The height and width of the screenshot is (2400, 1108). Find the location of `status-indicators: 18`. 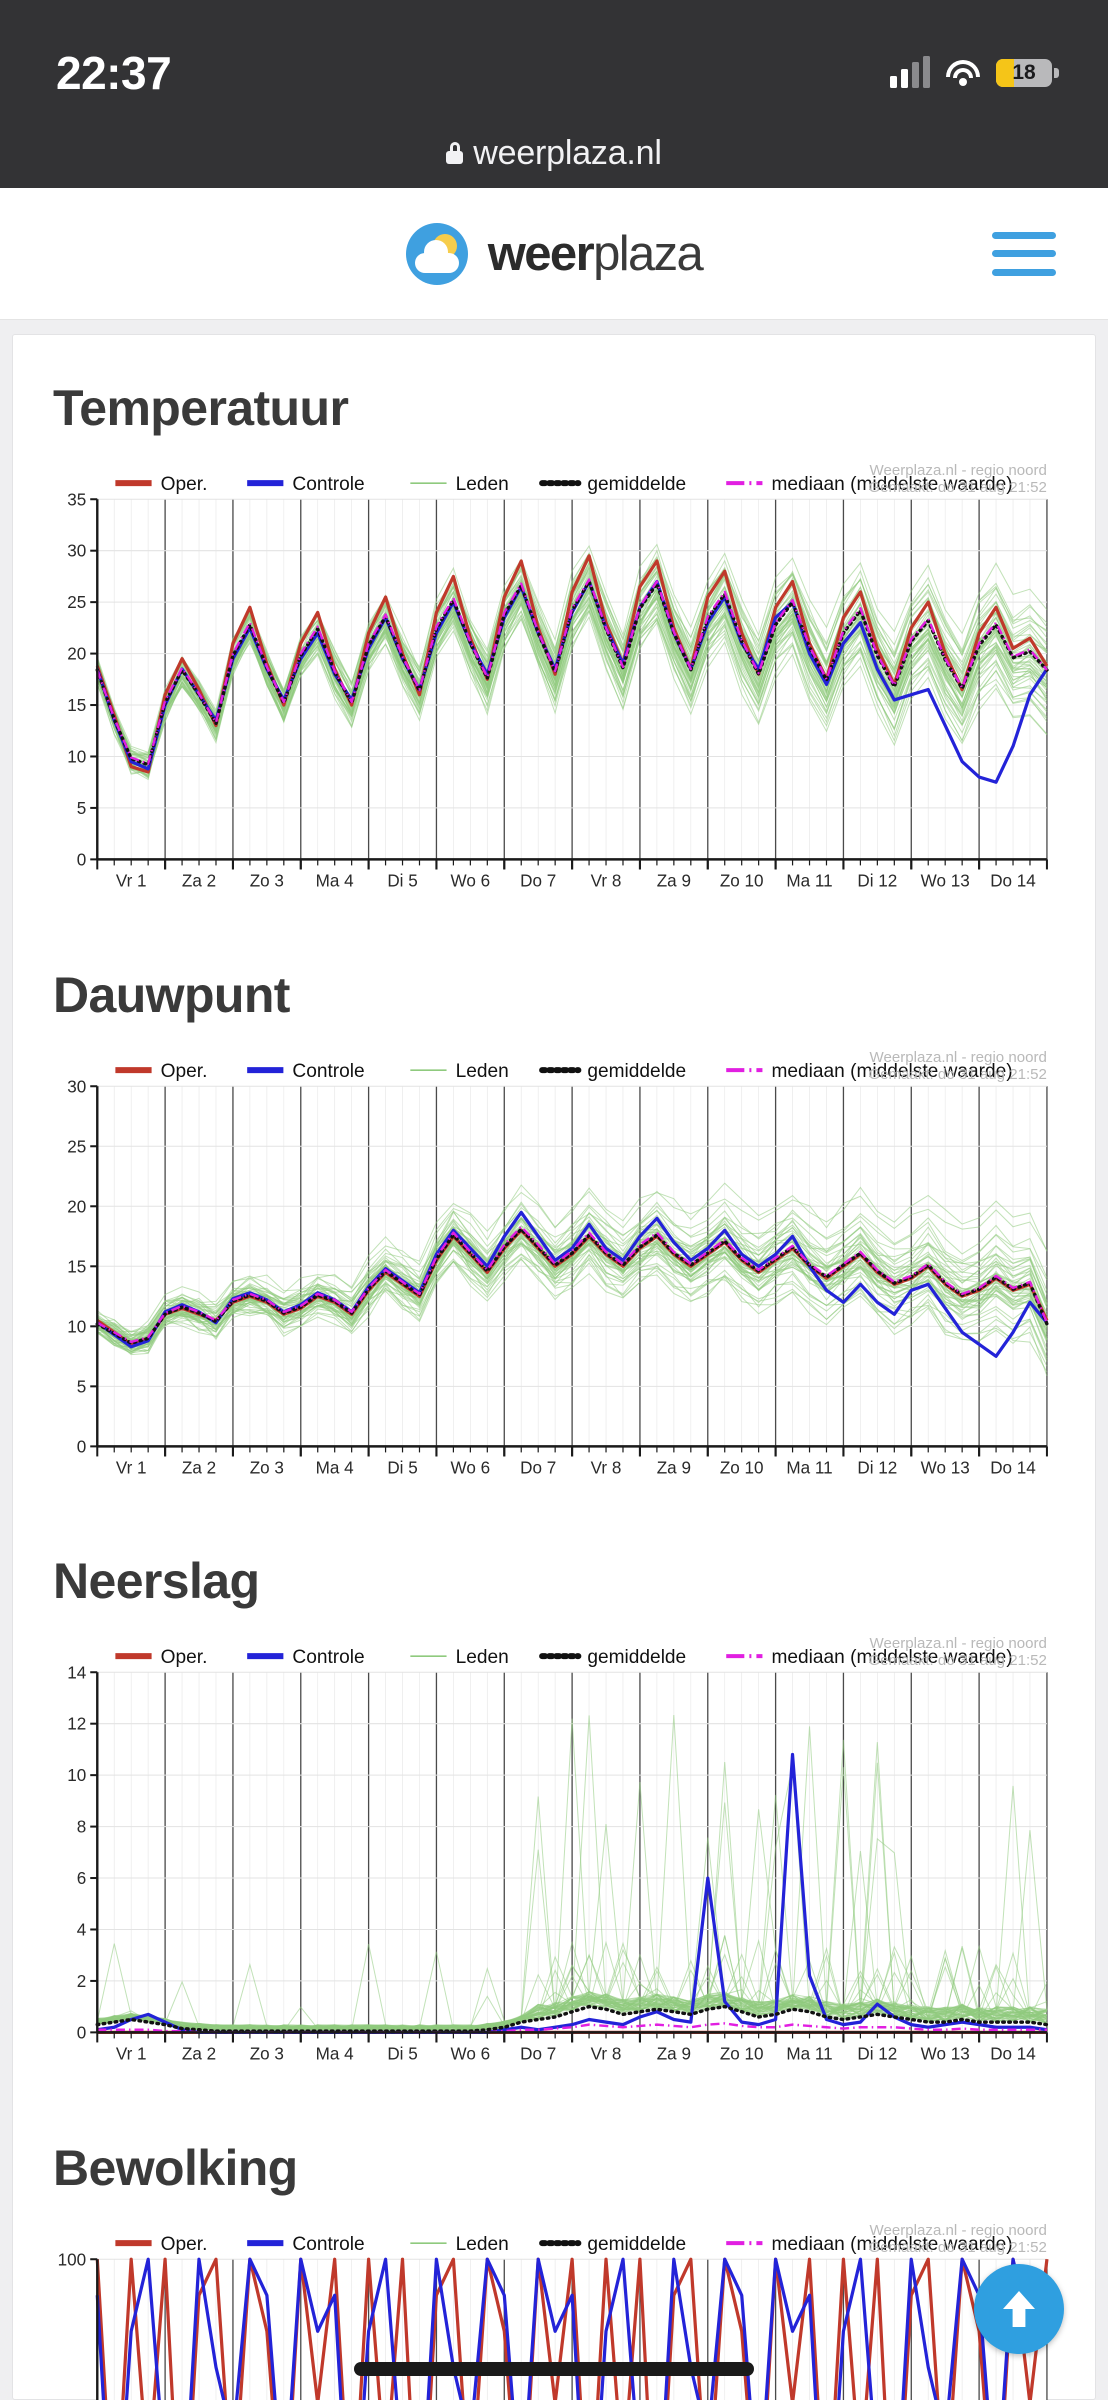

status-indicators: 18 is located at coordinates (974, 72).